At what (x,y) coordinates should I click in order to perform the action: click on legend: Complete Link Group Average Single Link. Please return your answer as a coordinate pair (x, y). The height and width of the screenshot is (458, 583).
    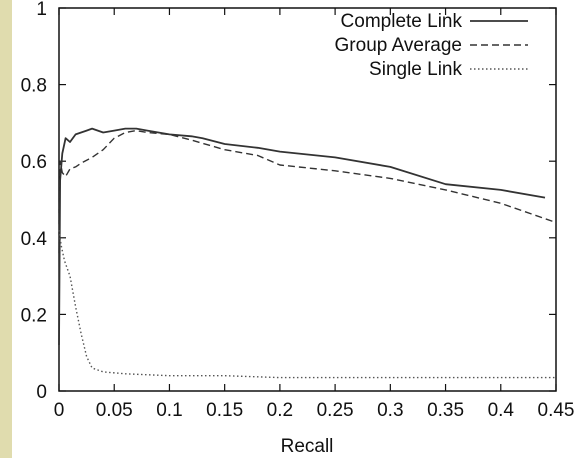
    Looking at the image, I should click on (431, 45).